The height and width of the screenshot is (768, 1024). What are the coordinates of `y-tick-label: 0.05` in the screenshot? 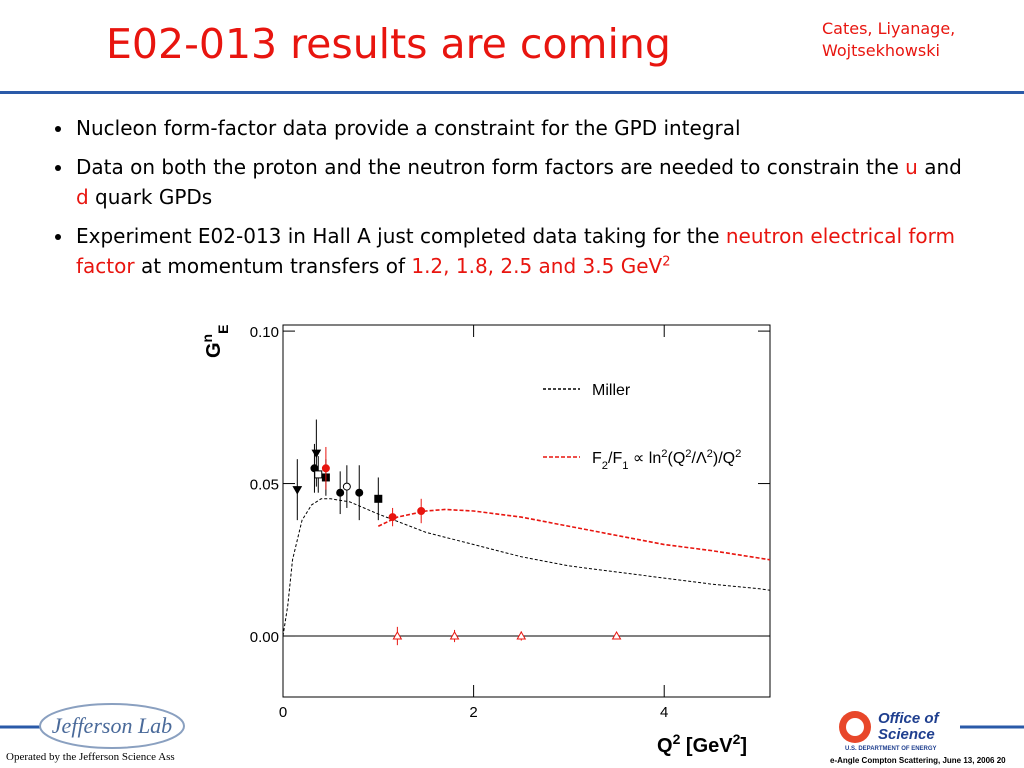 It's located at (264, 485).